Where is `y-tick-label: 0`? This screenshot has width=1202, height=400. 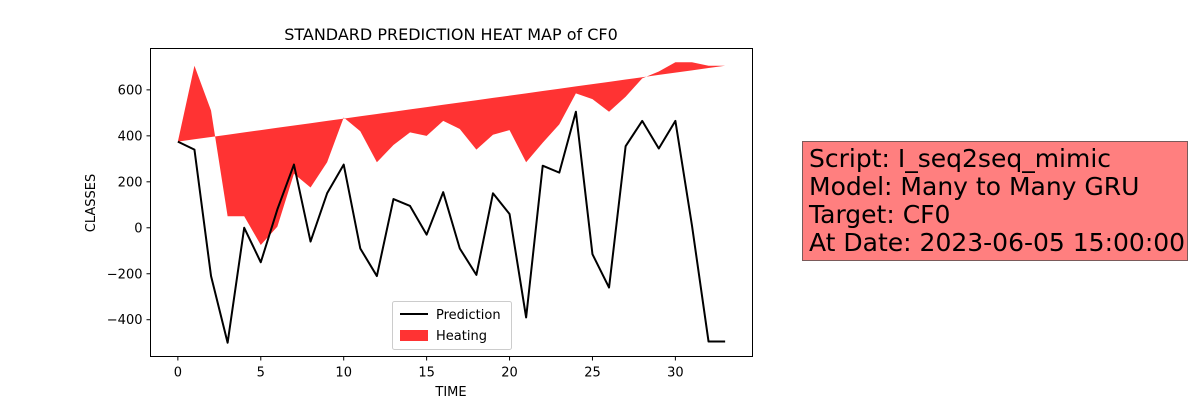
y-tick-label: 0 is located at coordinates (138, 228).